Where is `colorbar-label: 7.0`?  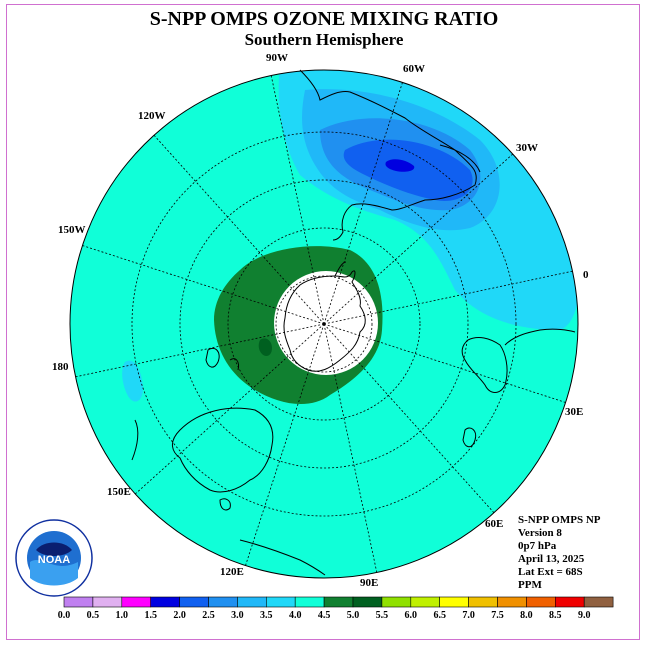 colorbar-label: 7.0 is located at coordinates (468, 615).